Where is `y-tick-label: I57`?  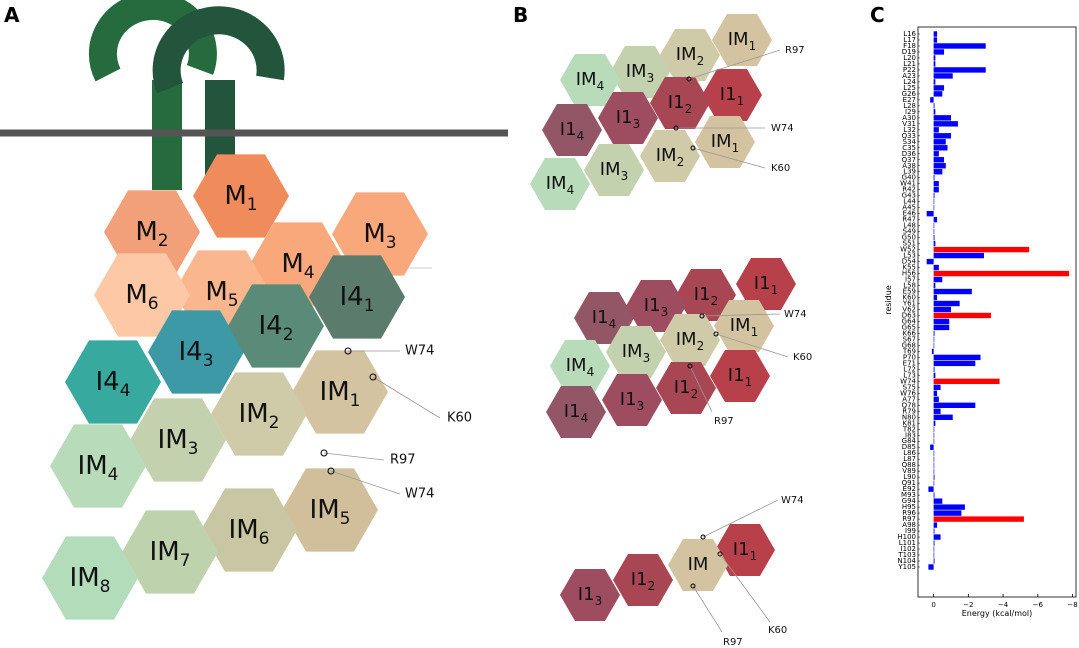
y-tick-label: I57 is located at coordinates (910, 280).